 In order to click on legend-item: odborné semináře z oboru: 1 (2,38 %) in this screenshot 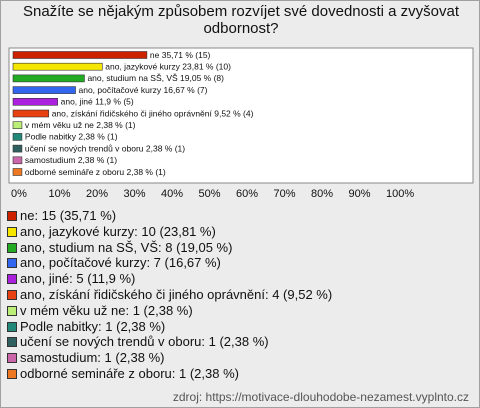, I will do `click(169, 374)`.